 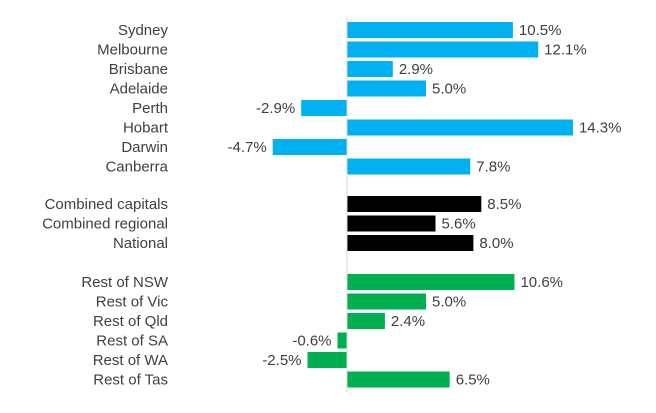 I want to click on bar-brisbane, so click(x=370, y=69).